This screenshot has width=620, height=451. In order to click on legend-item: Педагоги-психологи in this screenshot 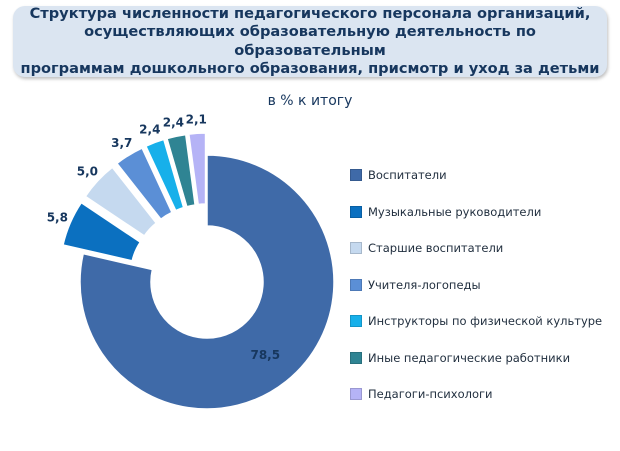, I will do `click(480, 394)`.